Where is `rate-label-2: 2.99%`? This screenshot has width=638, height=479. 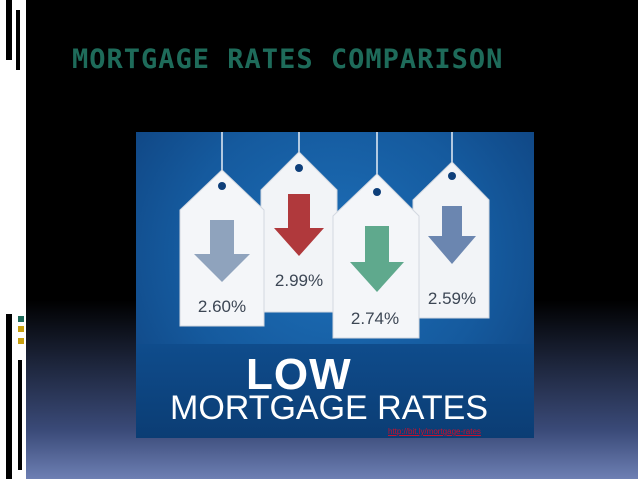 rate-label-2: 2.99% is located at coordinates (299, 280).